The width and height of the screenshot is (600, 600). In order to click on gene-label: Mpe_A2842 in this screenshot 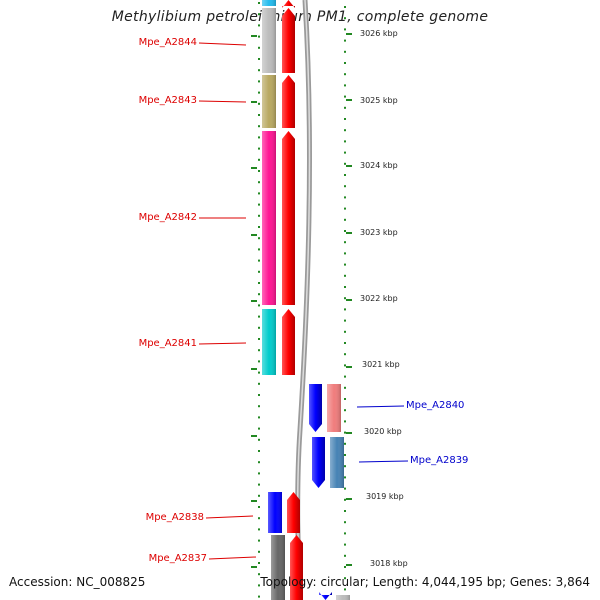, I will do `click(168, 217)`.